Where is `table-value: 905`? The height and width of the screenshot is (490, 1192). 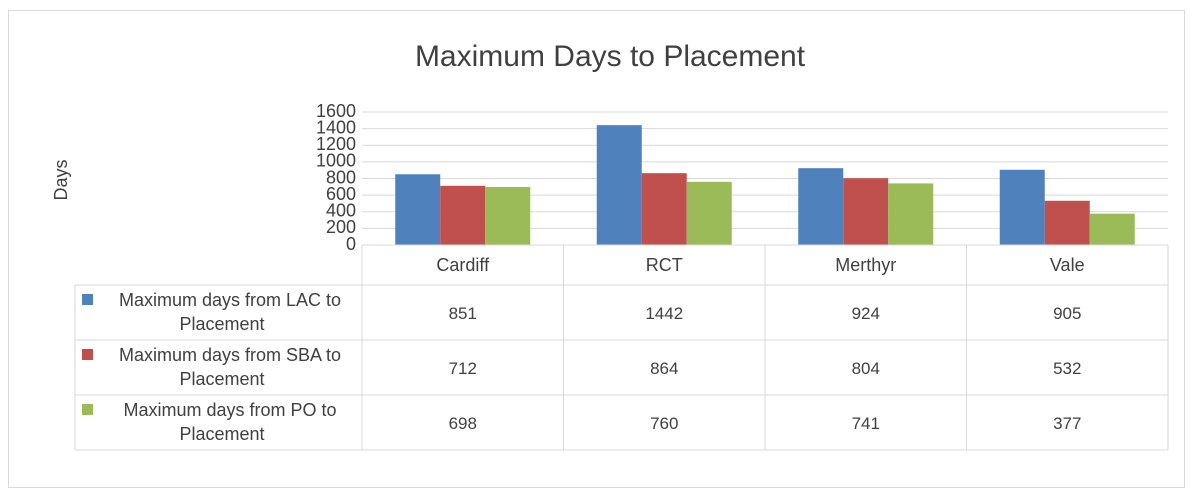
table-value: 905 is located at coordinates (1067, 313).